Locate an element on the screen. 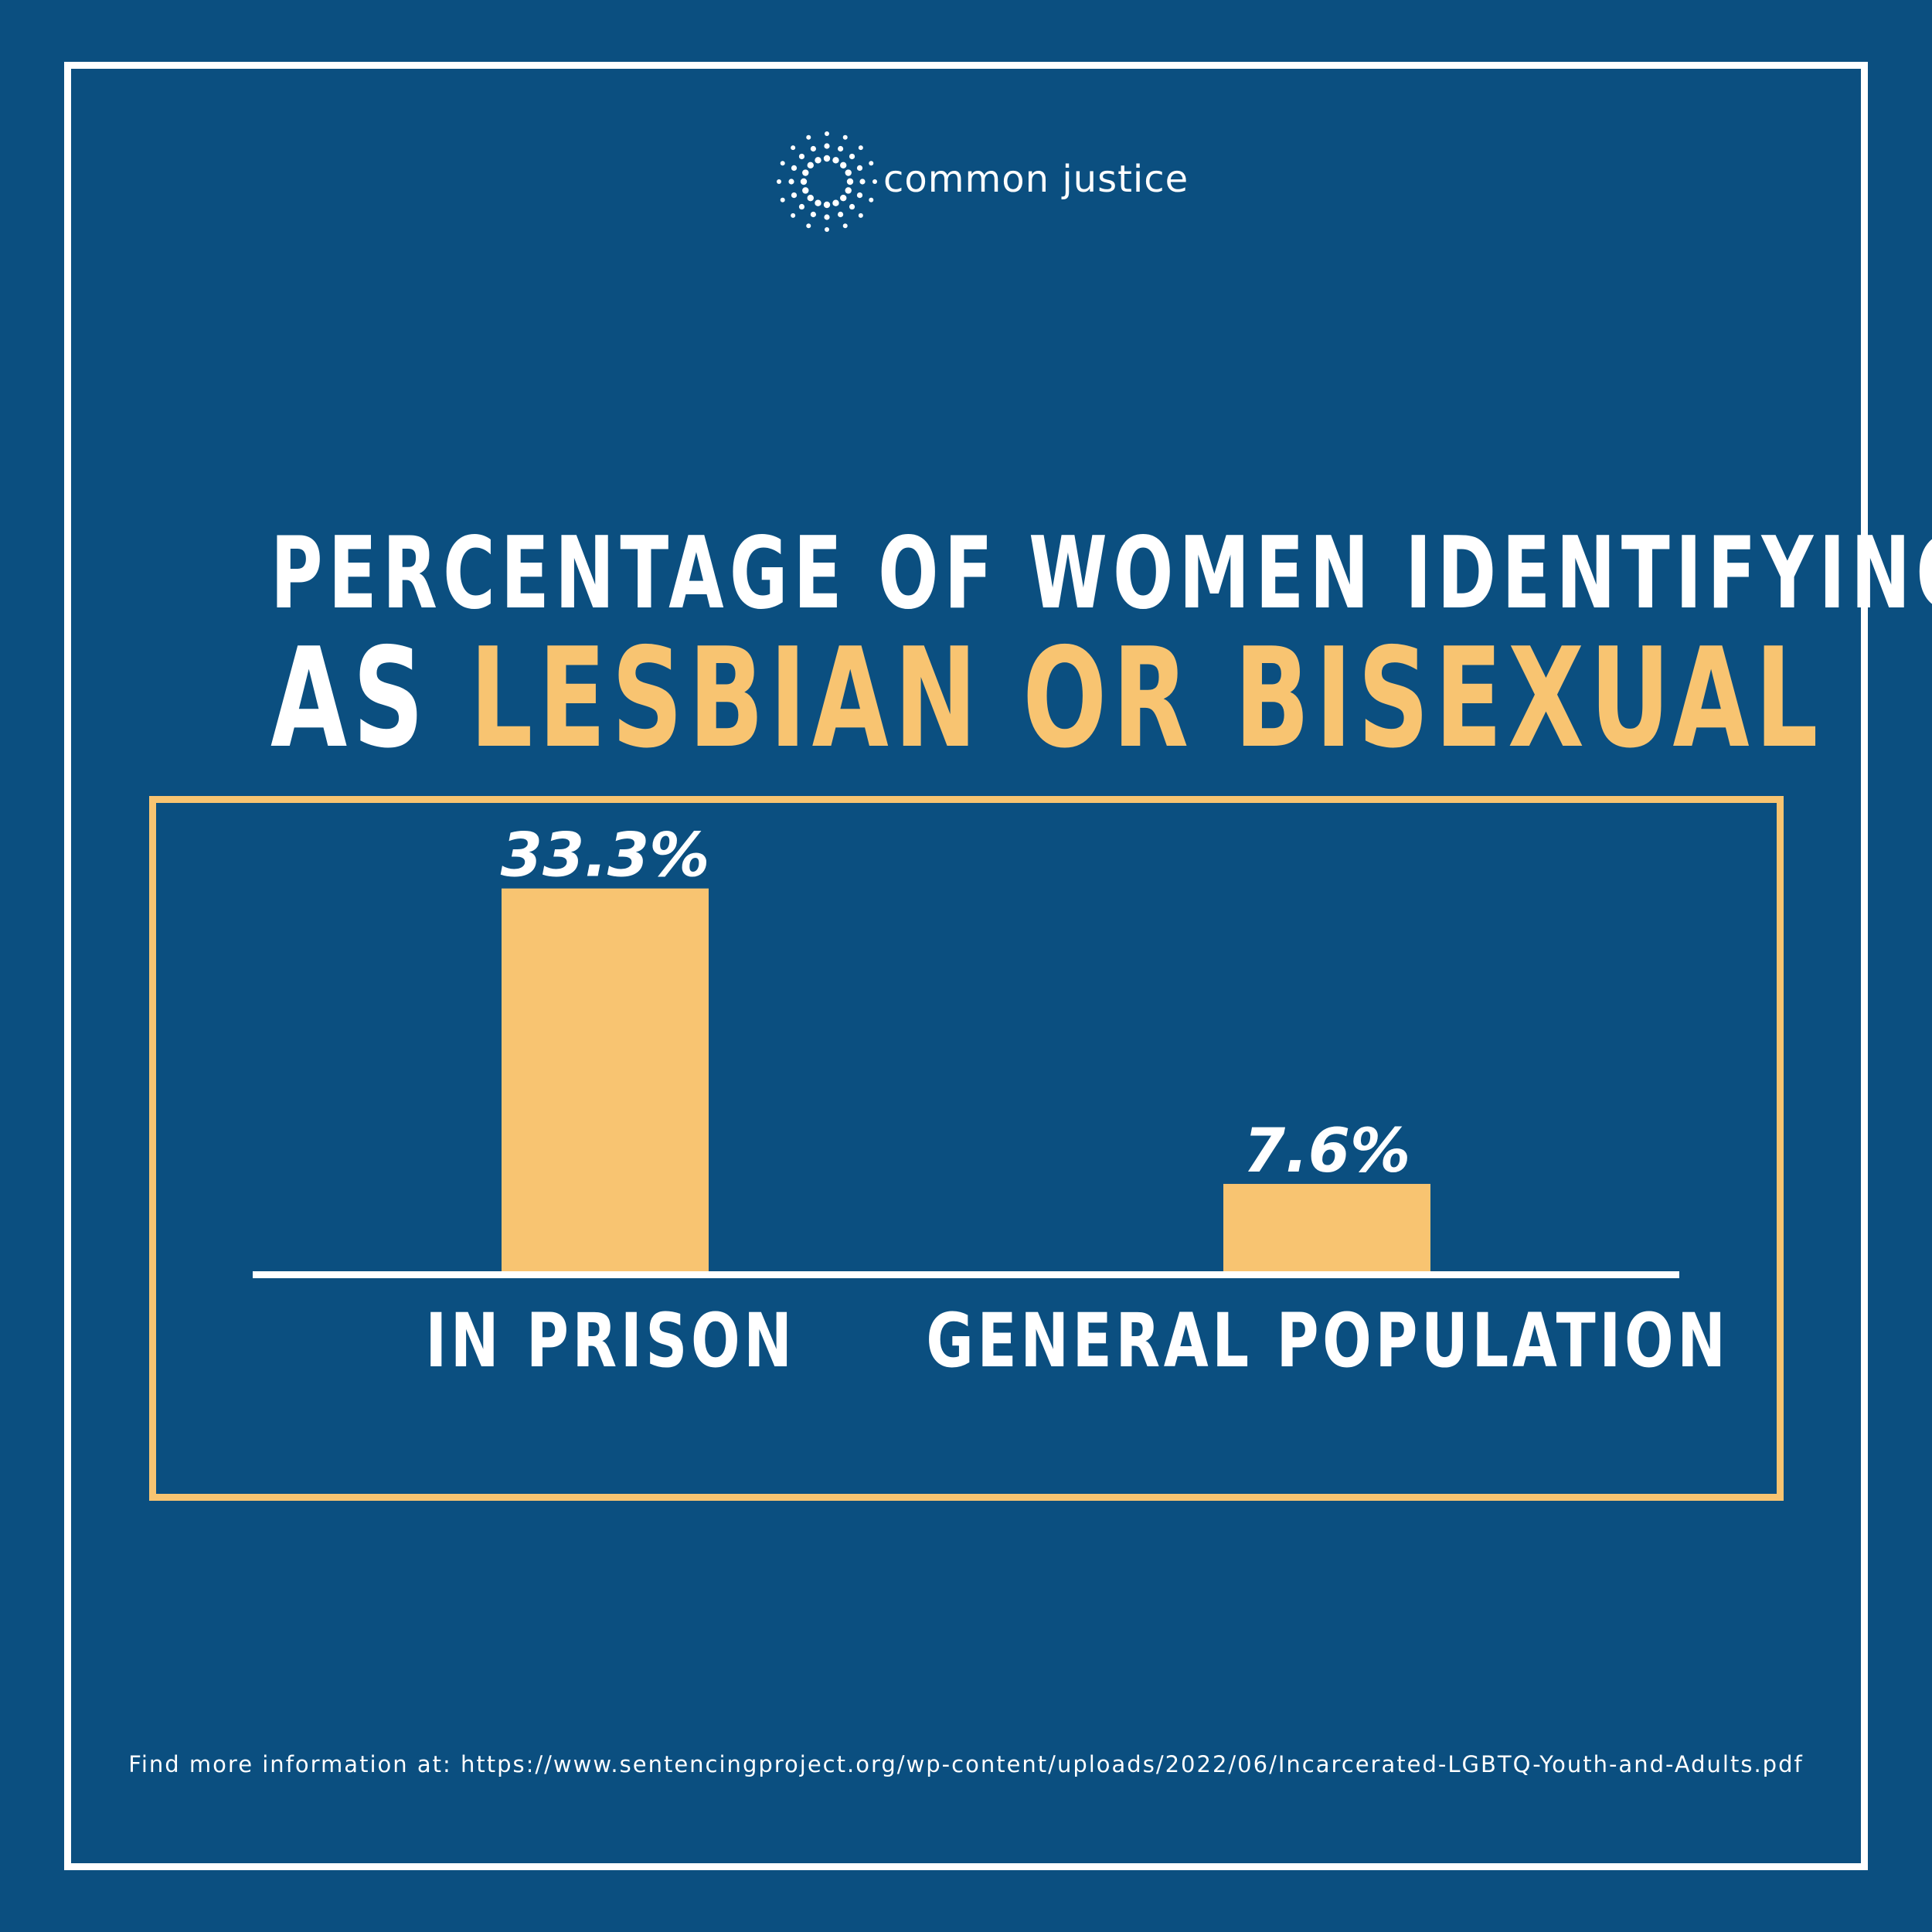  chart-title-prefix: AS is located at coordinates (370, 698).